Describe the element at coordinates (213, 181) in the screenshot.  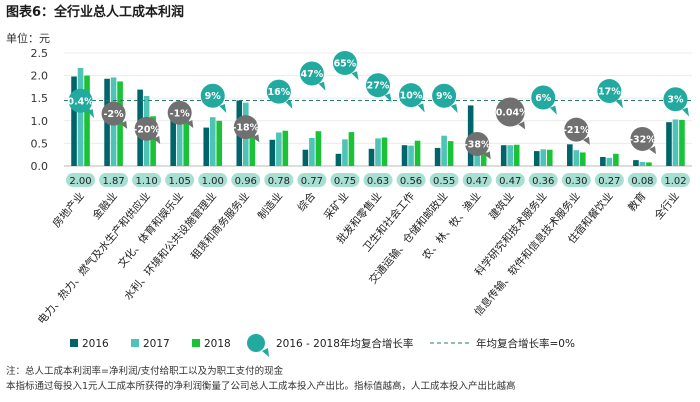
I see `value-label: 1.00` at that location.